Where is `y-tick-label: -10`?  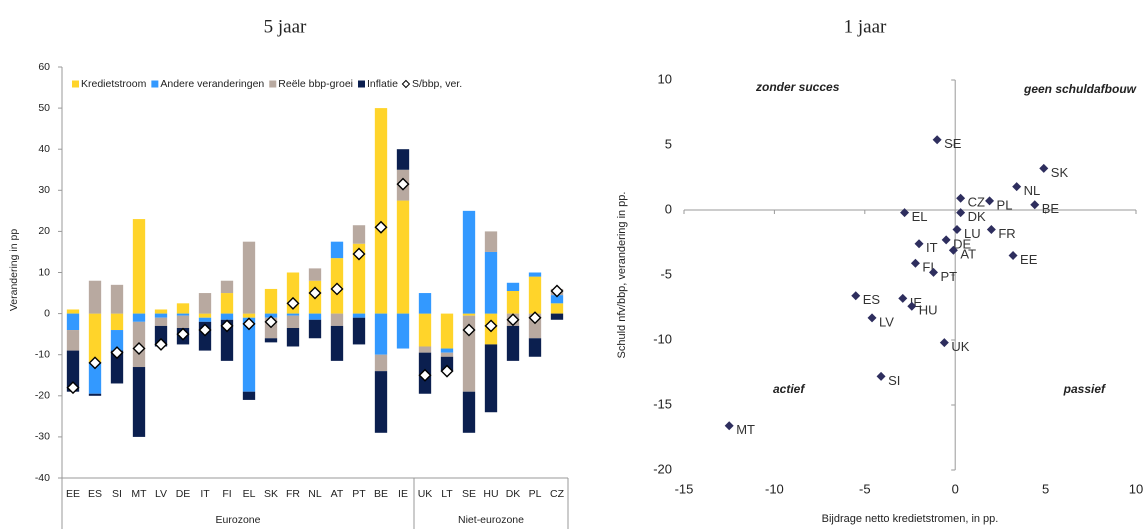 y-tick-label: -10 is located at coordinates (42, 354).